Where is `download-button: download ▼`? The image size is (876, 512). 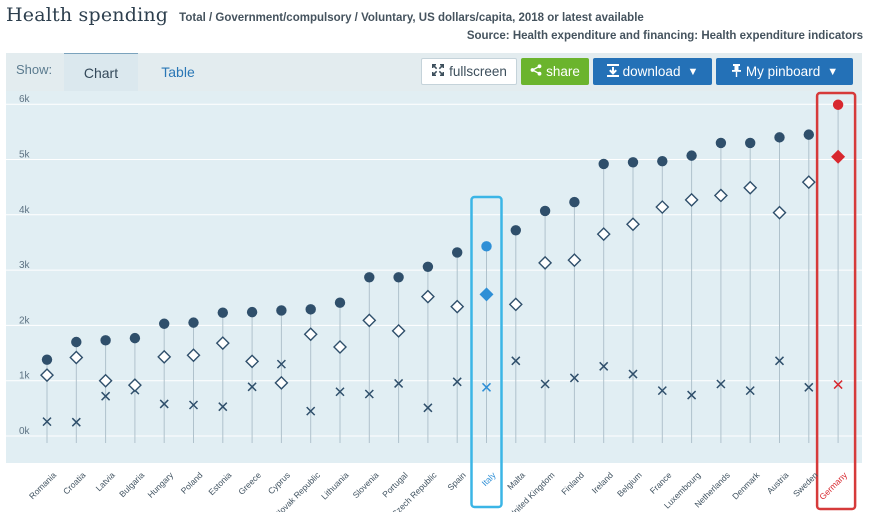 download-button: download ▼ is located at coordinates (652, 71).